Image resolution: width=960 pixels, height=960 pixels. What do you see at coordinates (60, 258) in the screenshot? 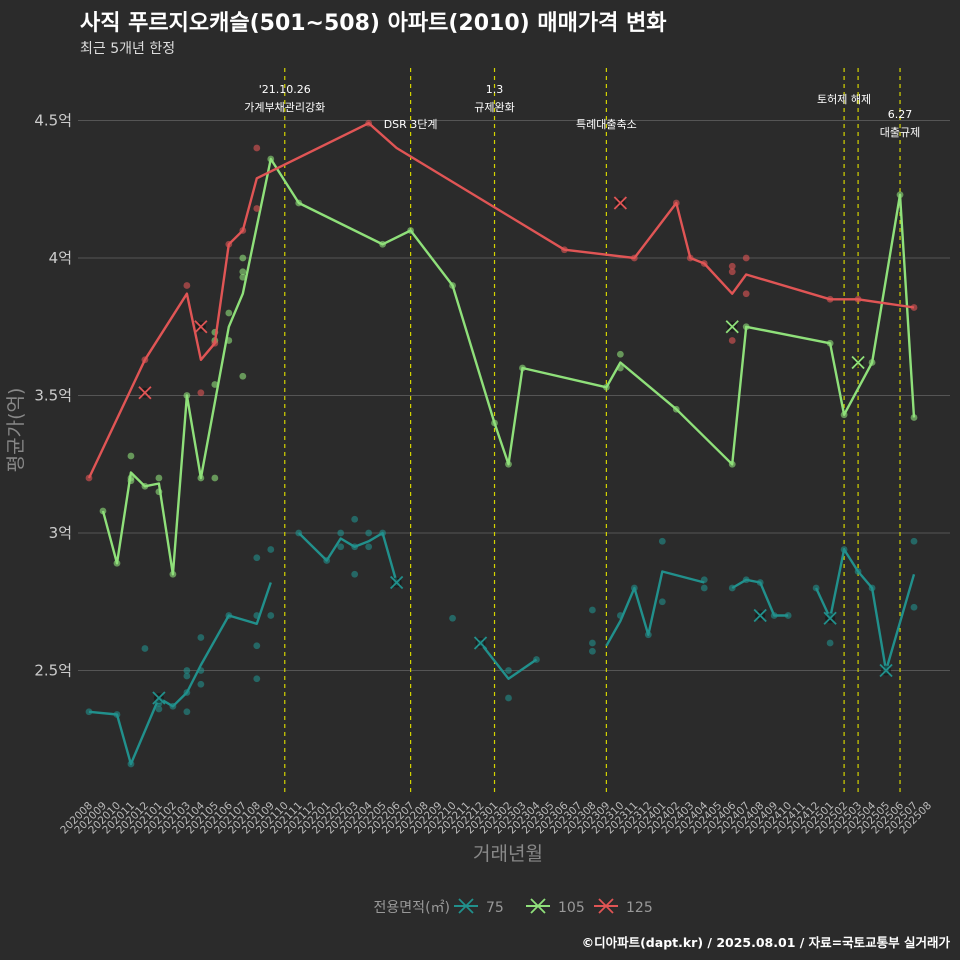
I see `y-tick-label: 4억` at bounding box center [60, 258].